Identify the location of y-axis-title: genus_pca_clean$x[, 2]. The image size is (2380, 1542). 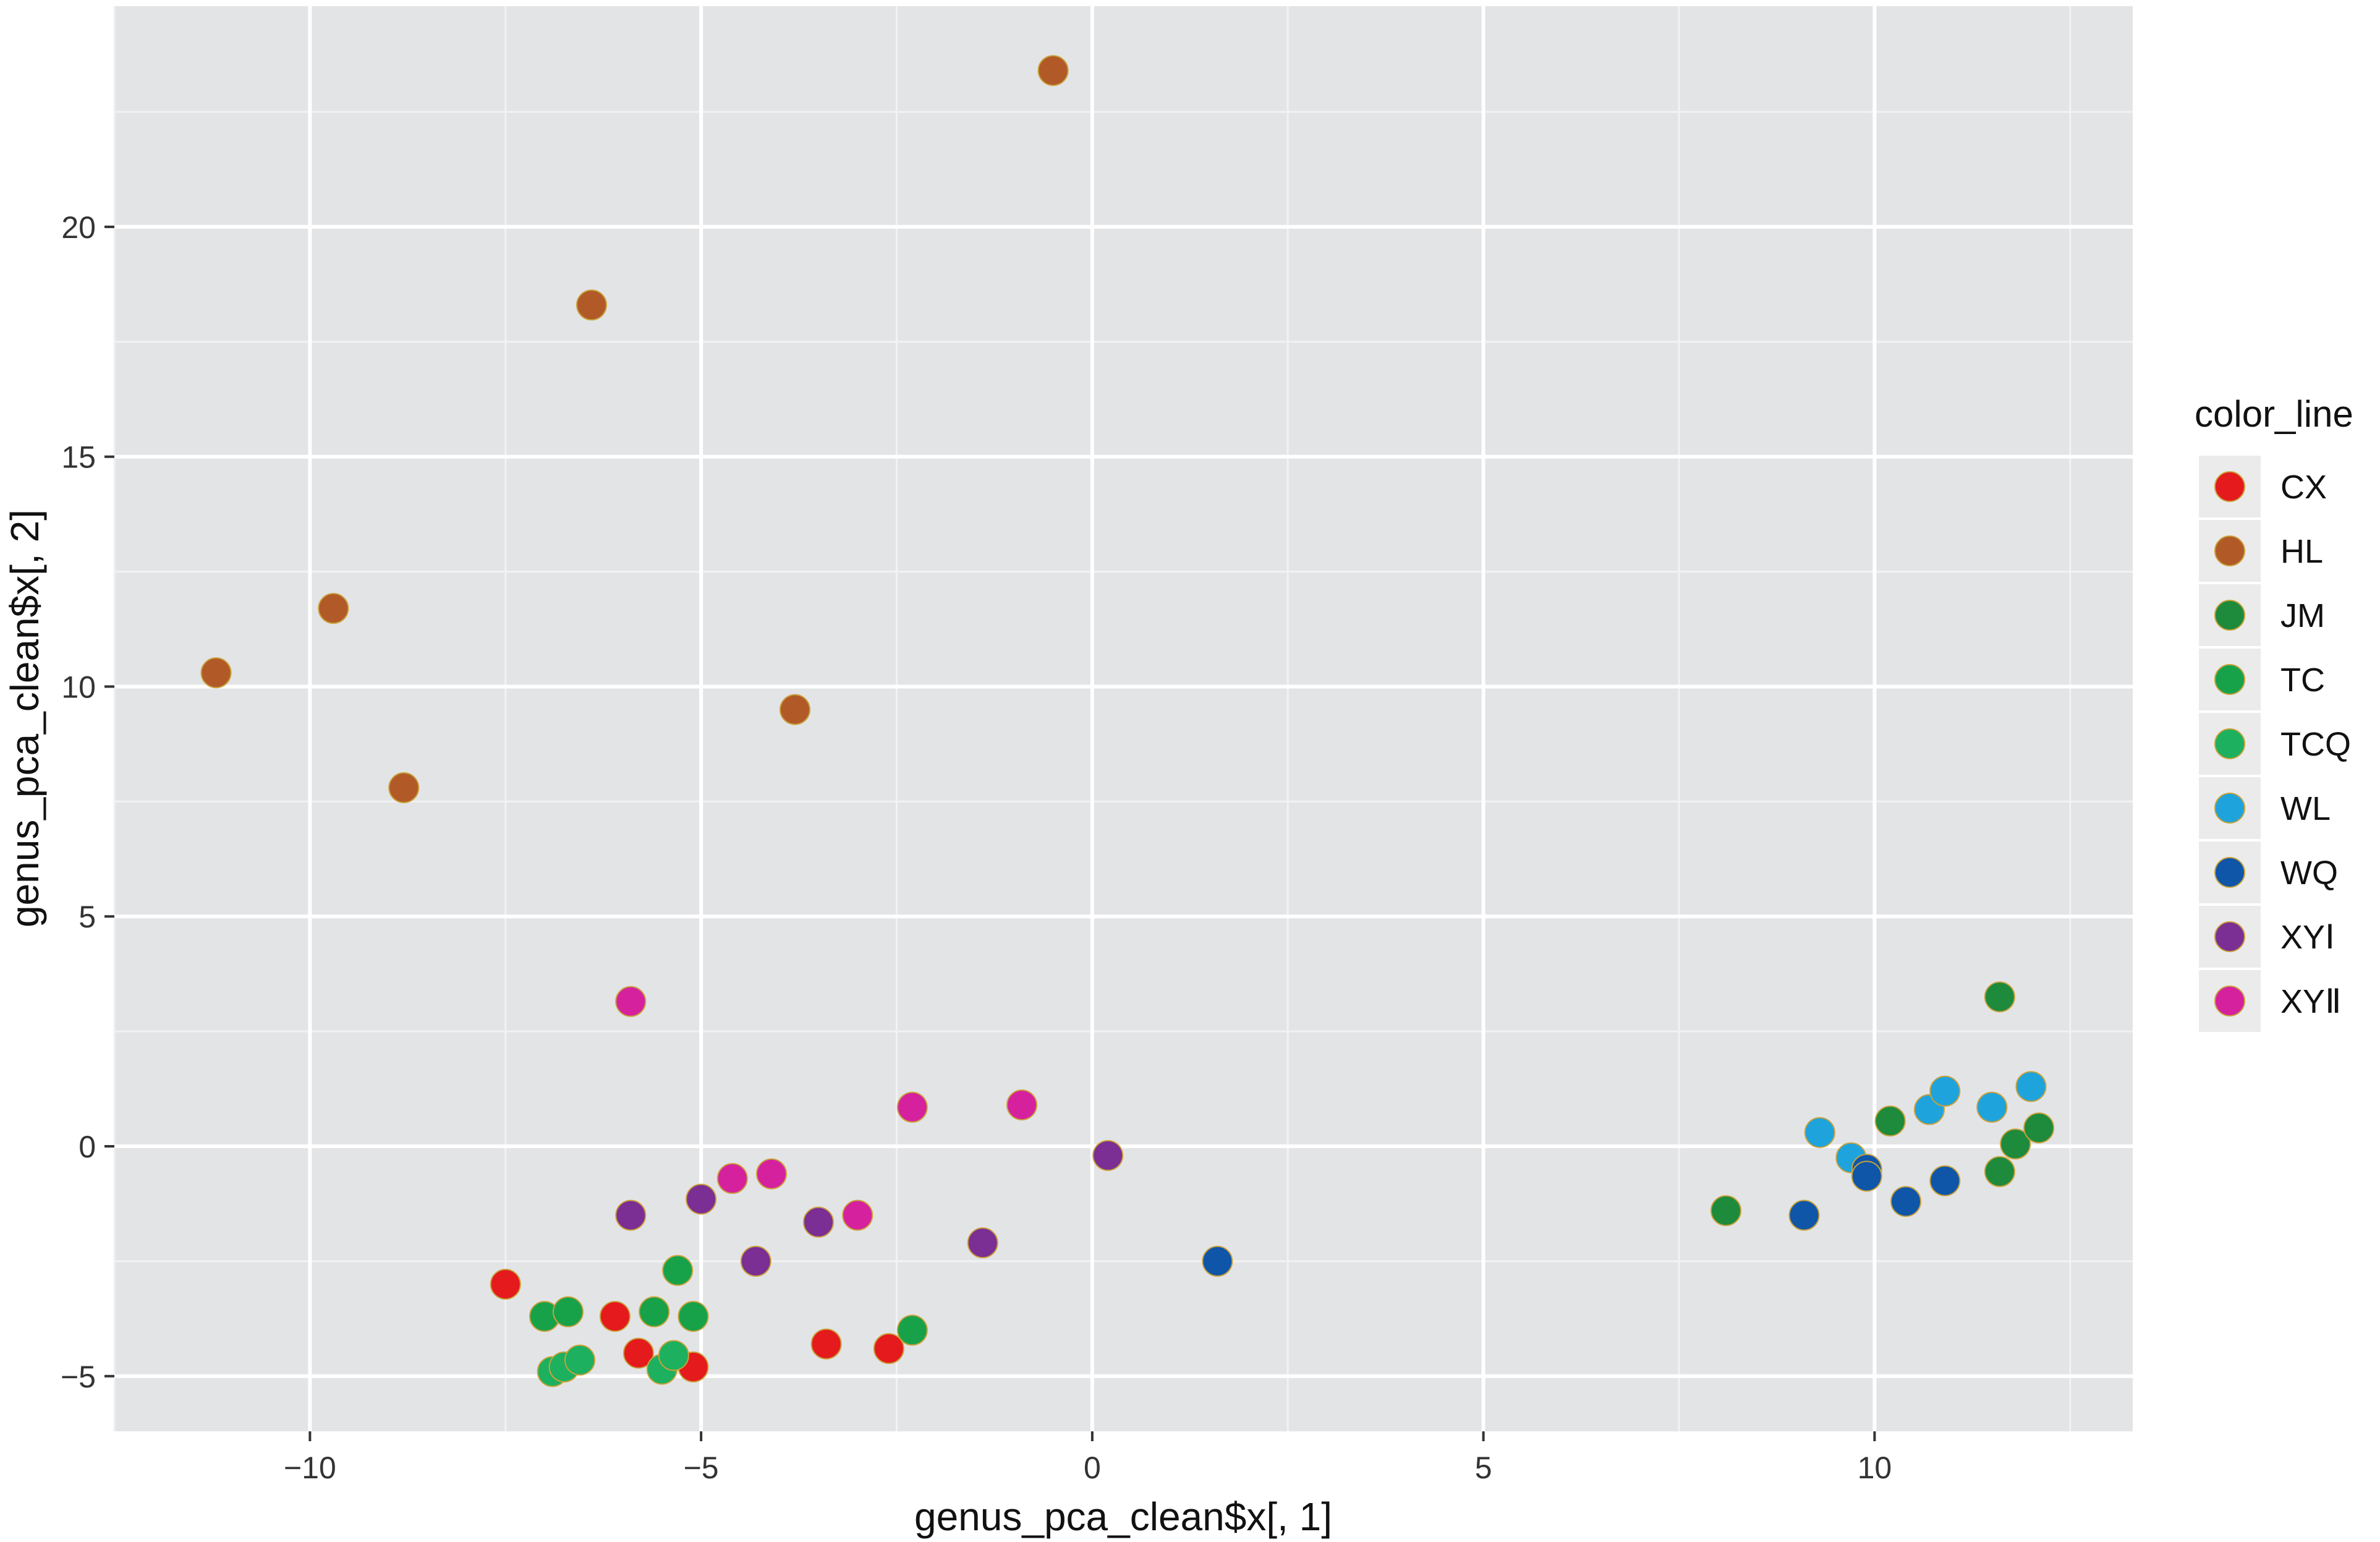
(24, 718).